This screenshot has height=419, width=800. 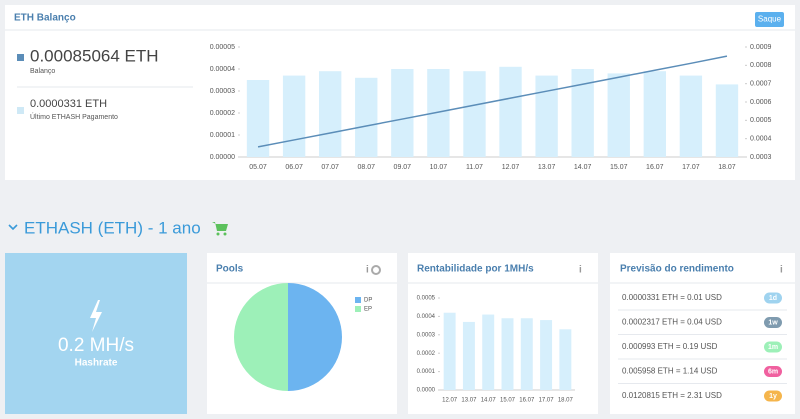 What do you see at coordinates (761, 47) in the screenshot?
I see `y2-tick-label: 0.0009` at bounding box center [761, 47].